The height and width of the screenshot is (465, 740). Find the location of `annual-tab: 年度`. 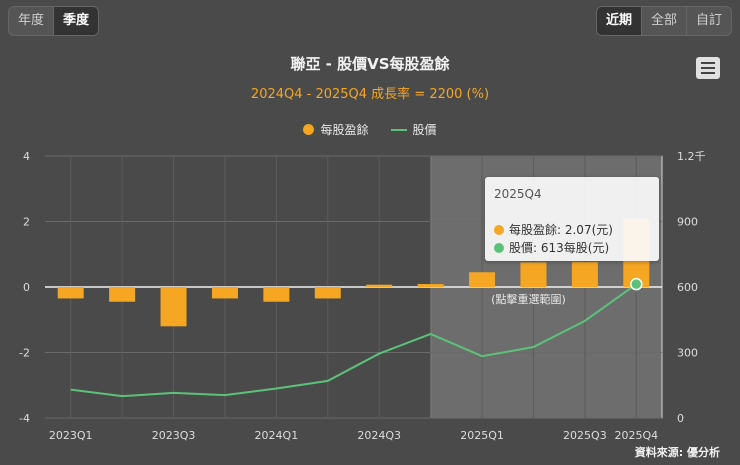

annual-tab: 年度 is located at coordinates (32, 21).